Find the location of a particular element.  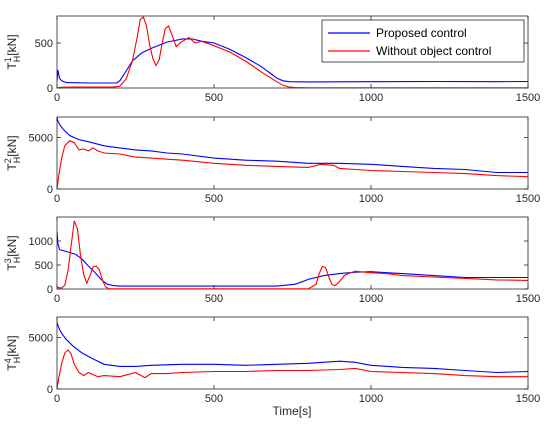

y-axis-label: T3H[kN] is located at coordinates (12, 252).